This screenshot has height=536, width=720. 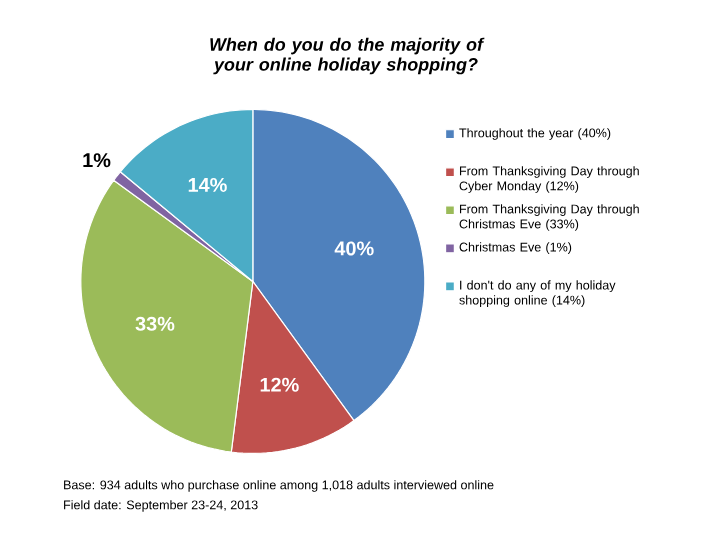 I want to click on data-label: 12%, so click(x=279, y=384).